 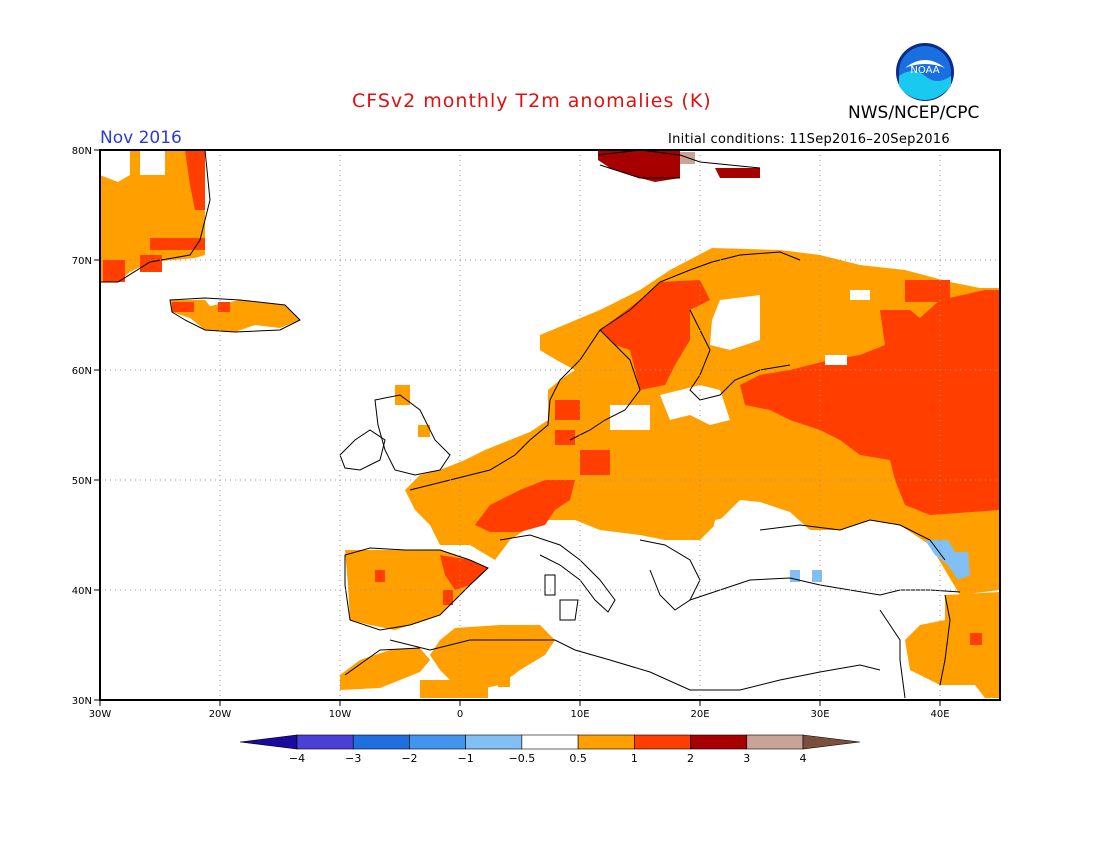 What do you see at coordinates (809, 139) in the screenshot?
I see `initial-conditions: Initial conditions: 11Sep2016–20Sep2016` at bounding box center [809, 139].